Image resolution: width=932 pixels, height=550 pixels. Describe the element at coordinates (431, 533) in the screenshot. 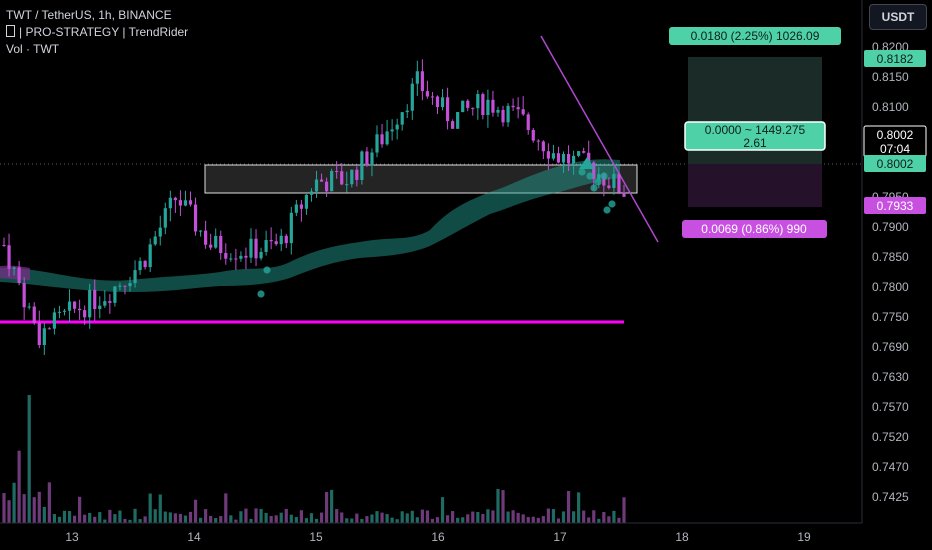

I see `x-axis: 13 14 15 16 17 18 19` at that location.